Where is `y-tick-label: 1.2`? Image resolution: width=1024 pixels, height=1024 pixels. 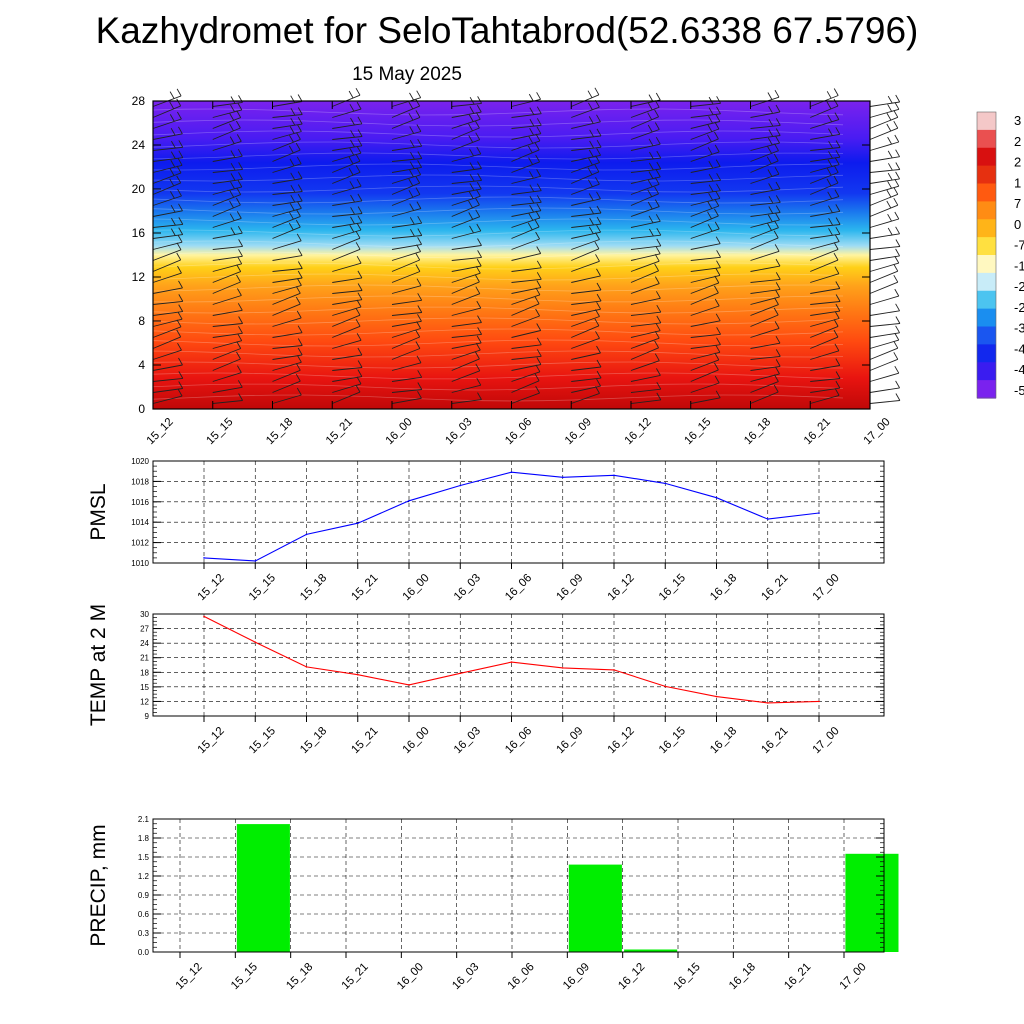
y-tick-label: 1.2 is located at coordinates (144, 876).